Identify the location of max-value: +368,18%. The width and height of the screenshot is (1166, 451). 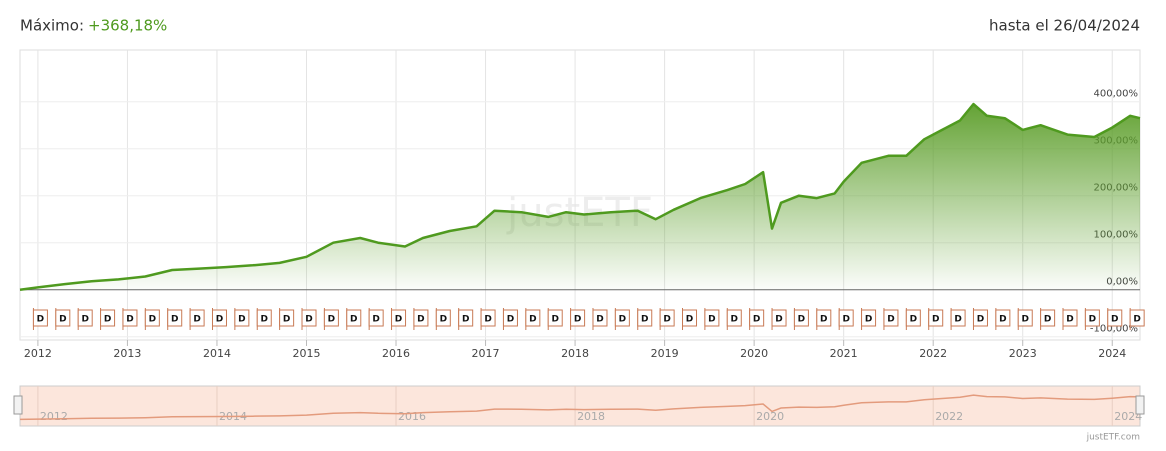
(127, 26).